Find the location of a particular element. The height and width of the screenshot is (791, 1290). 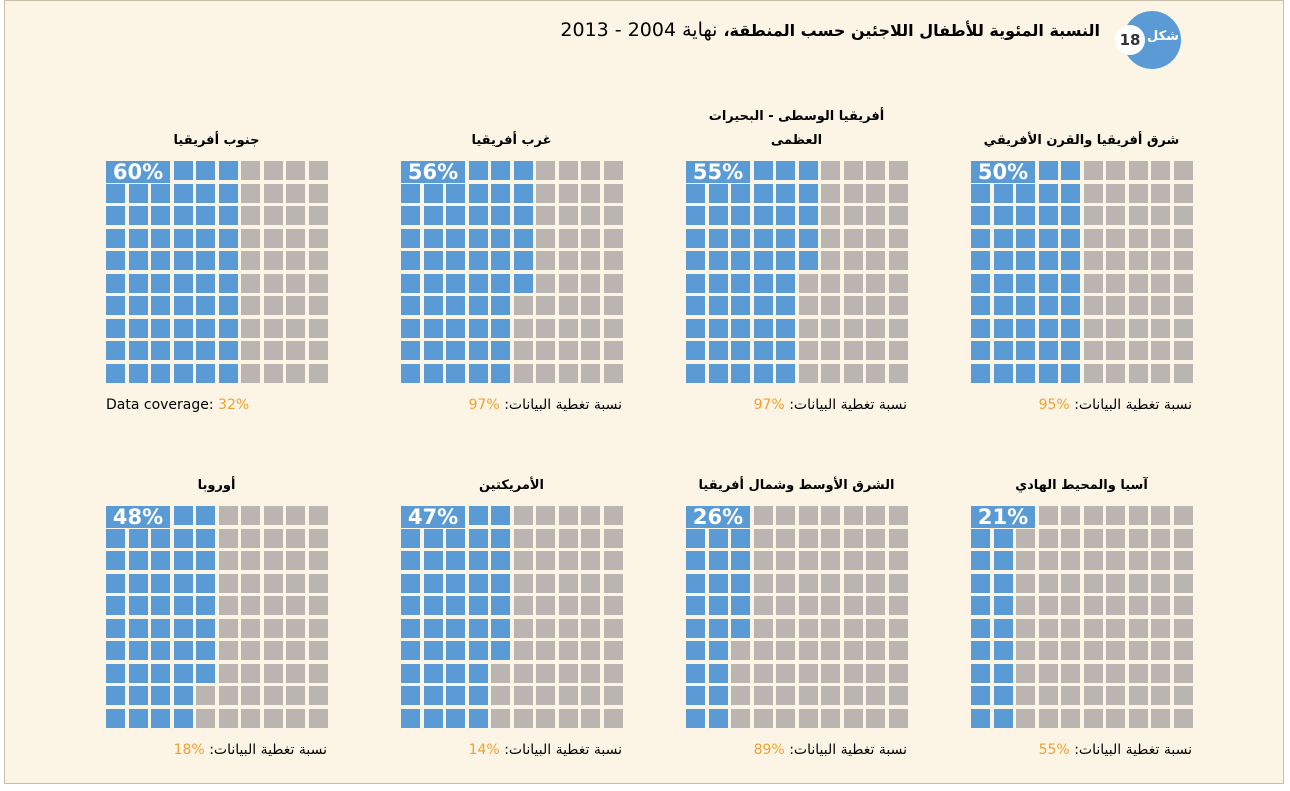

coverage-value: 14% is located at coordinates (484, 750).